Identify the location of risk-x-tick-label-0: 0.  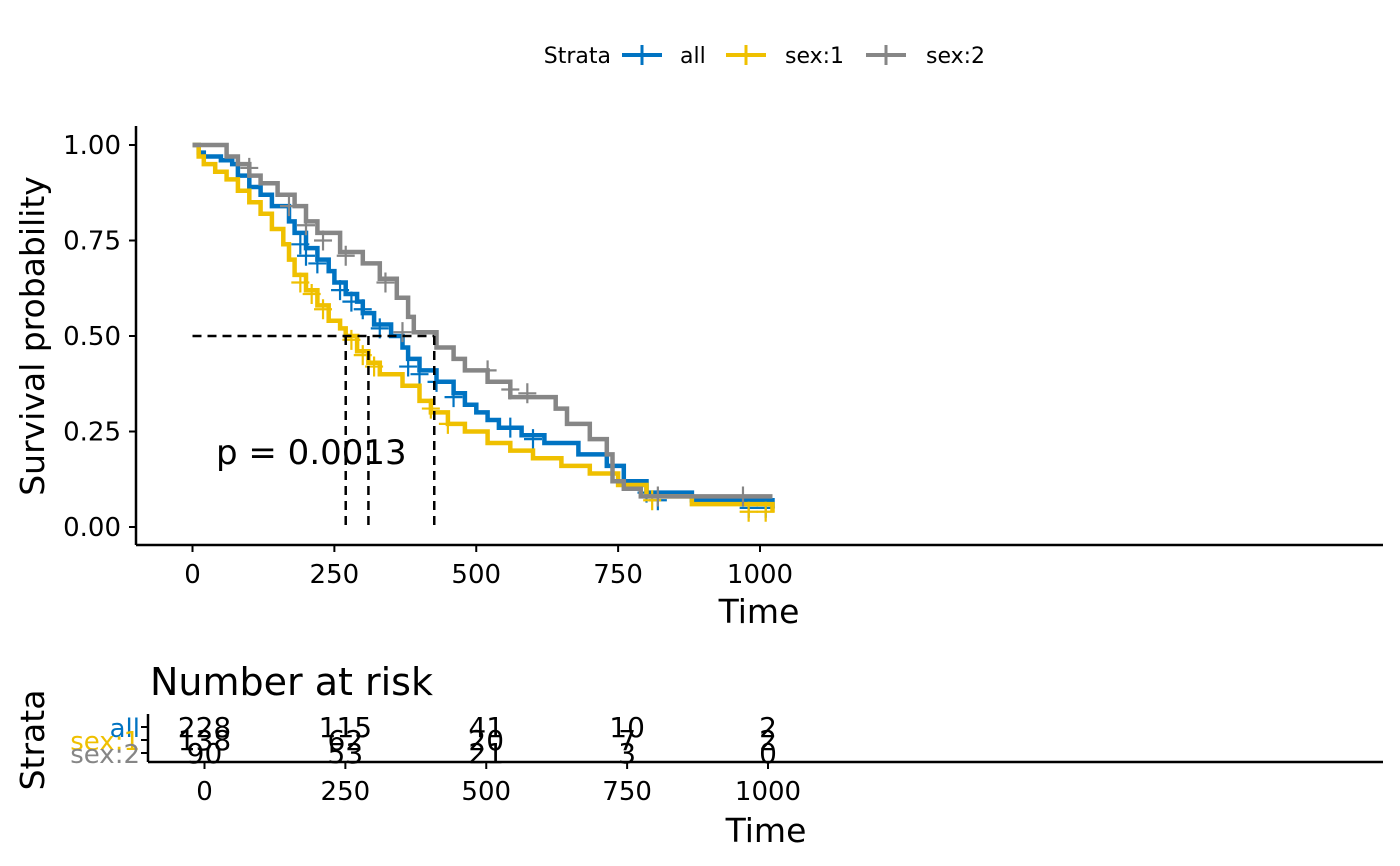
(204, 792).